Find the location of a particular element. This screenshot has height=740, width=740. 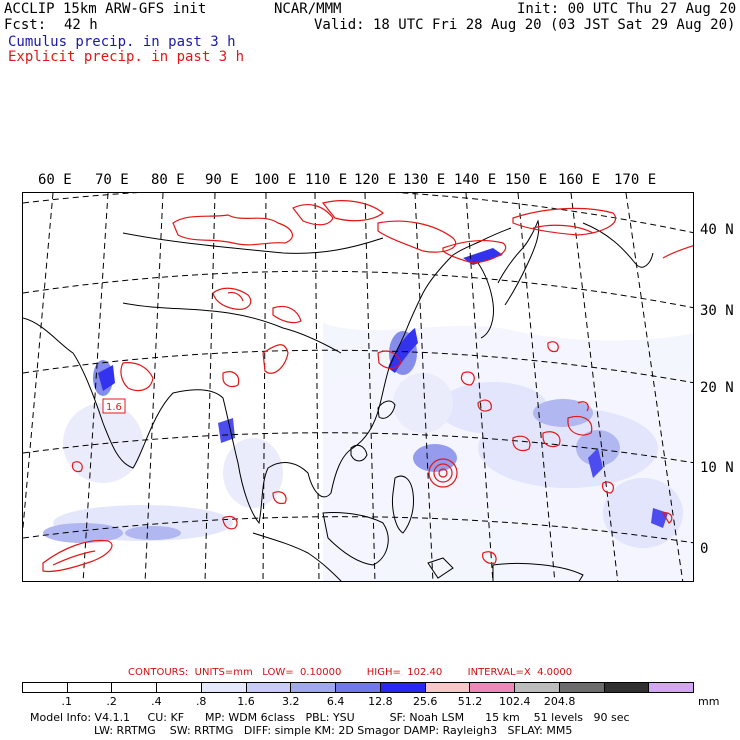

lat-label: 40 N is located at coordinates (717, 230).